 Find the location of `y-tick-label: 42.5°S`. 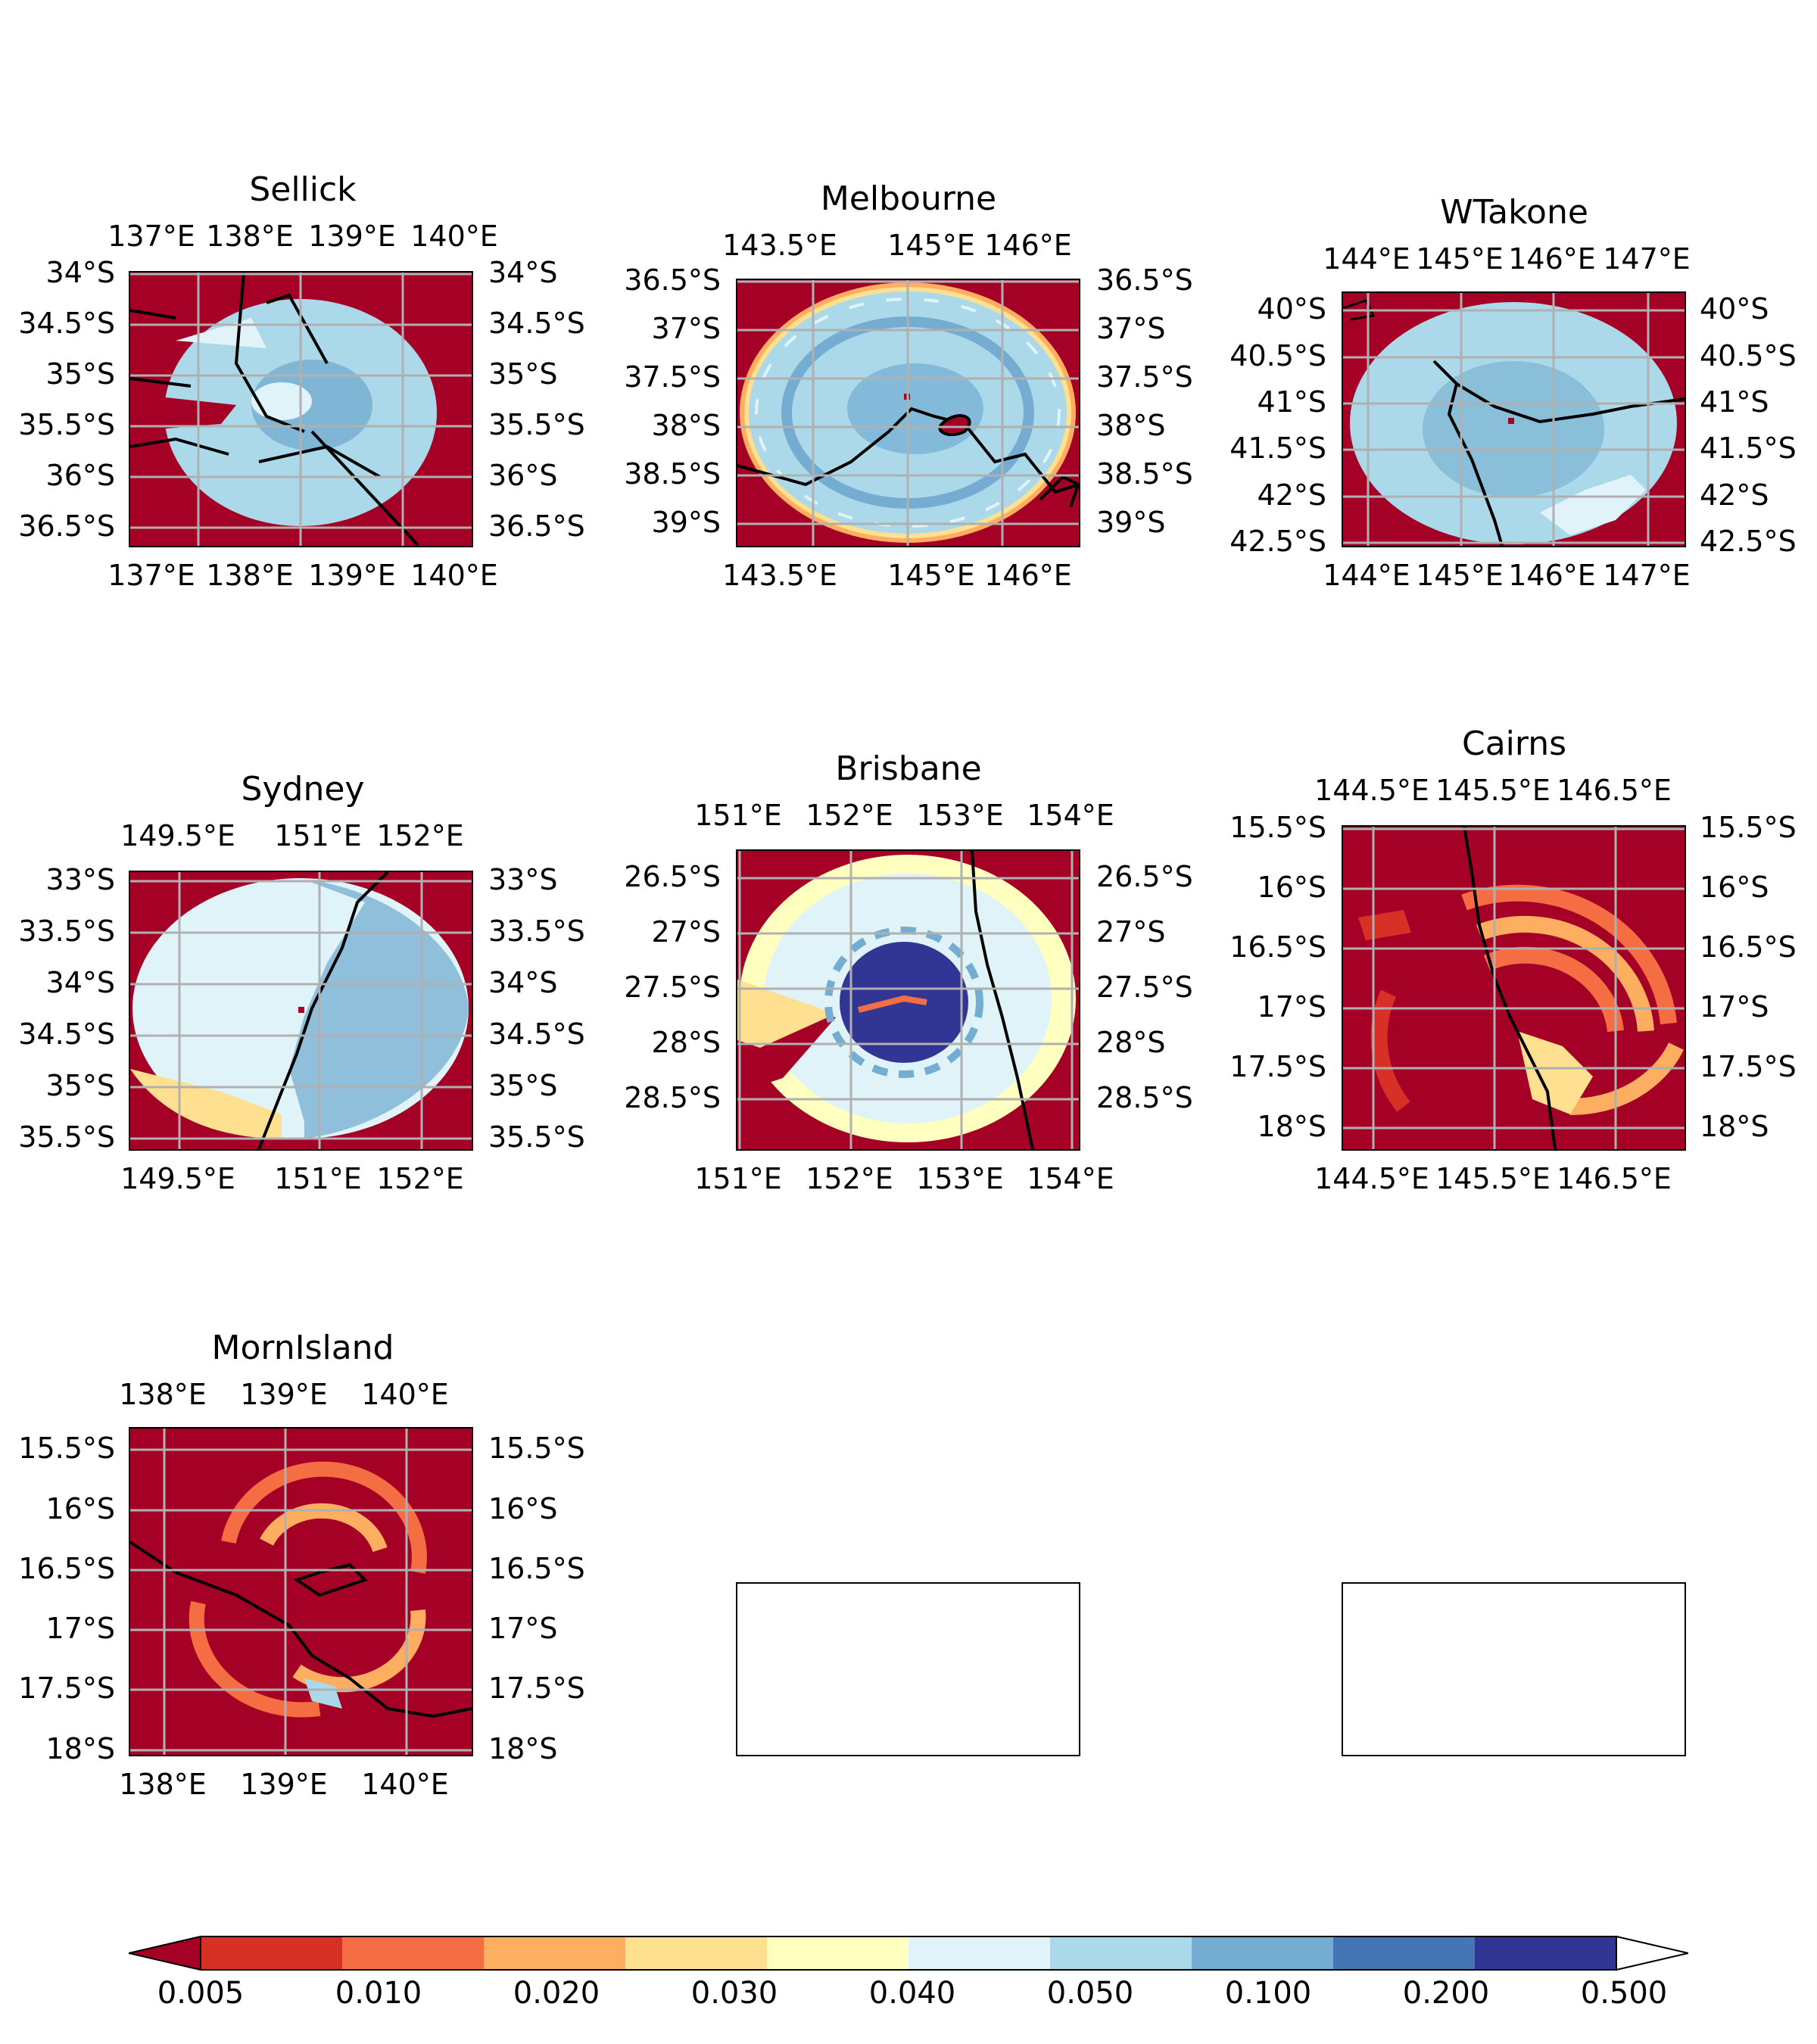

y-tick-label: 42.5°S is located at coordinates (1748, 541).